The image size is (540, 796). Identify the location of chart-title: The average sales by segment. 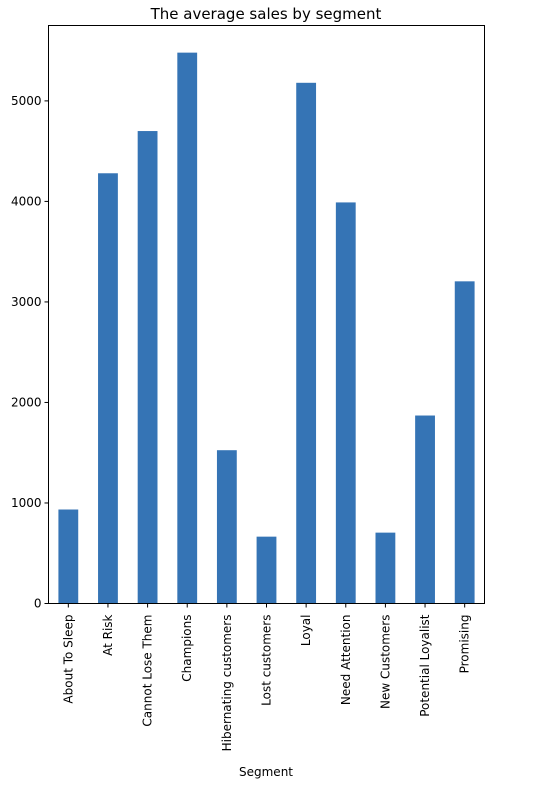
(266, 14).